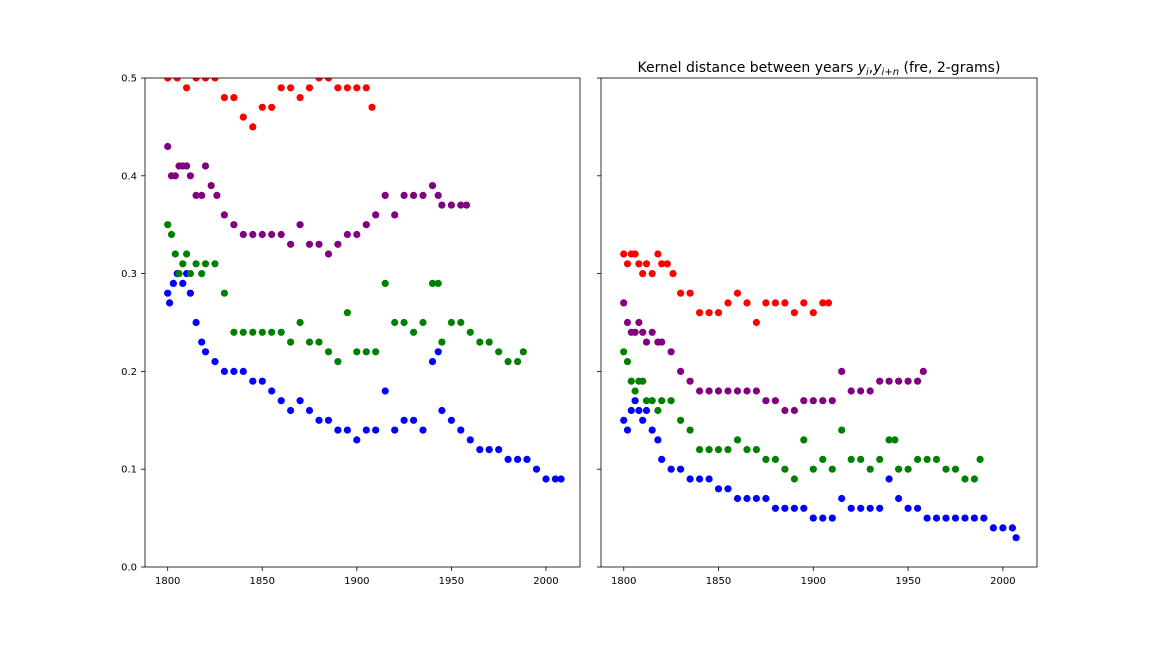 The image size is (1152, 652). I want to click on x-tick-label: 2000, so click(1002, 581).